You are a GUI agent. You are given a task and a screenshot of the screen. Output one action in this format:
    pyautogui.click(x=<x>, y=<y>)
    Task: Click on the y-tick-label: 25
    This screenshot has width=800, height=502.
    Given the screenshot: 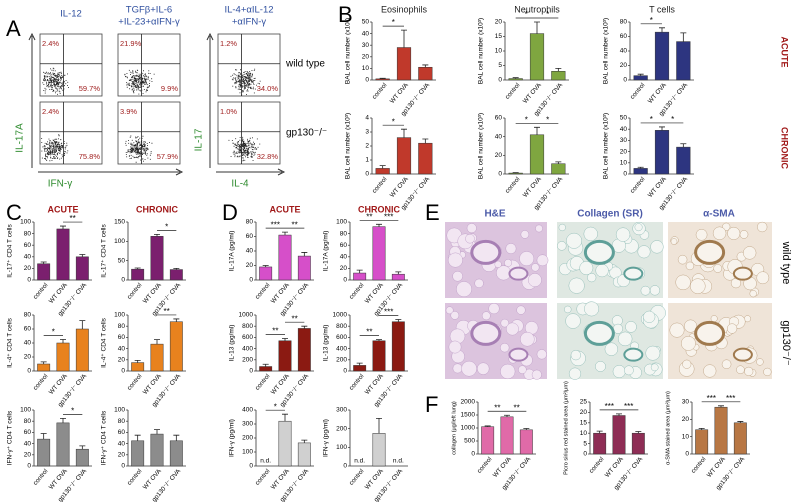 What is the action you would take?
    pyautogui.click(x=584, y=402)
    